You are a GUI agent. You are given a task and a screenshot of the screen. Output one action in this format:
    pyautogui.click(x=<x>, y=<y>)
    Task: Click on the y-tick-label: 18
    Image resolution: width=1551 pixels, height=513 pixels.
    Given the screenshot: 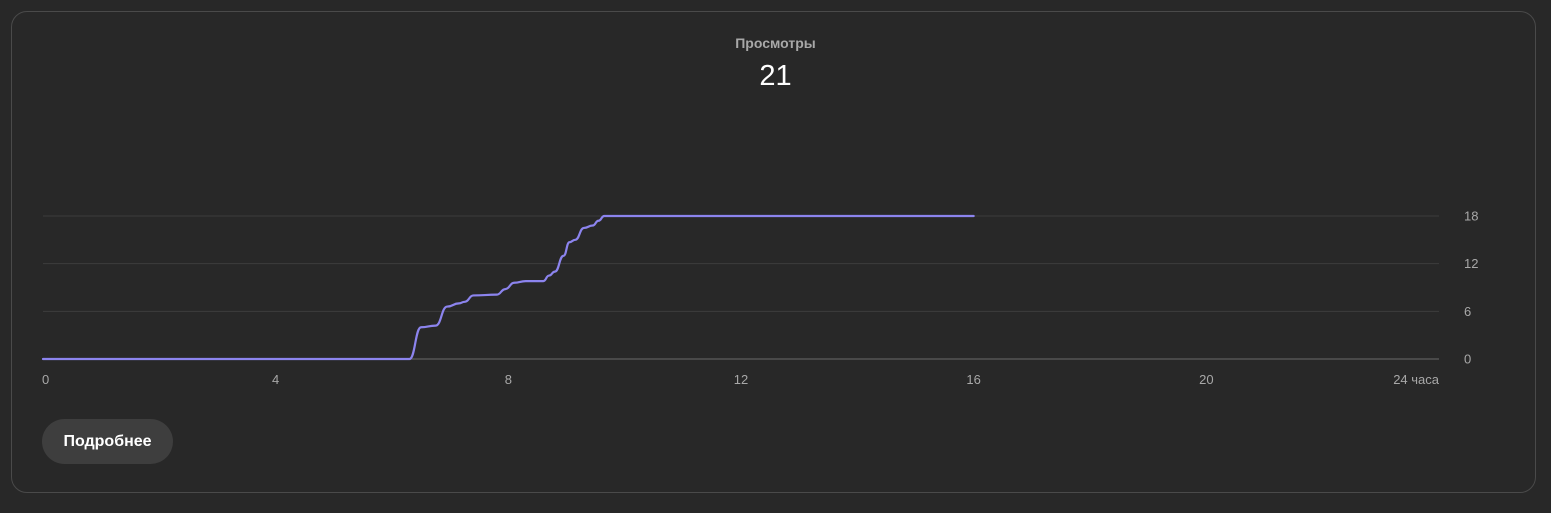 What is the action you would take?
    pyautogui.click(x=1471, y=216)
    